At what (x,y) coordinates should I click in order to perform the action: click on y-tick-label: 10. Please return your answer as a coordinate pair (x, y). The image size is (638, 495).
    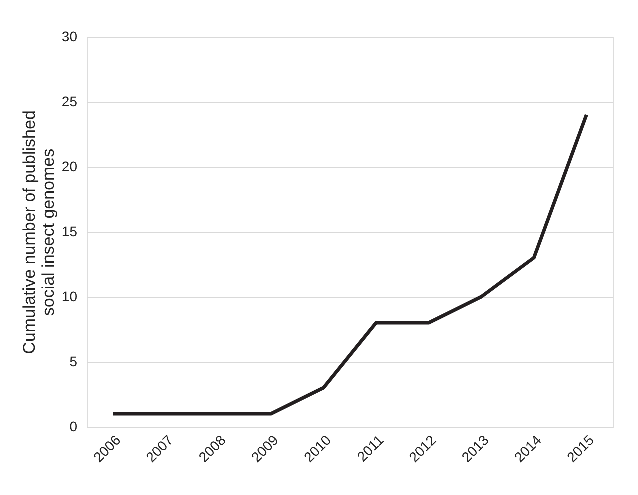
    Looking at the image, I should click on (70, 296).